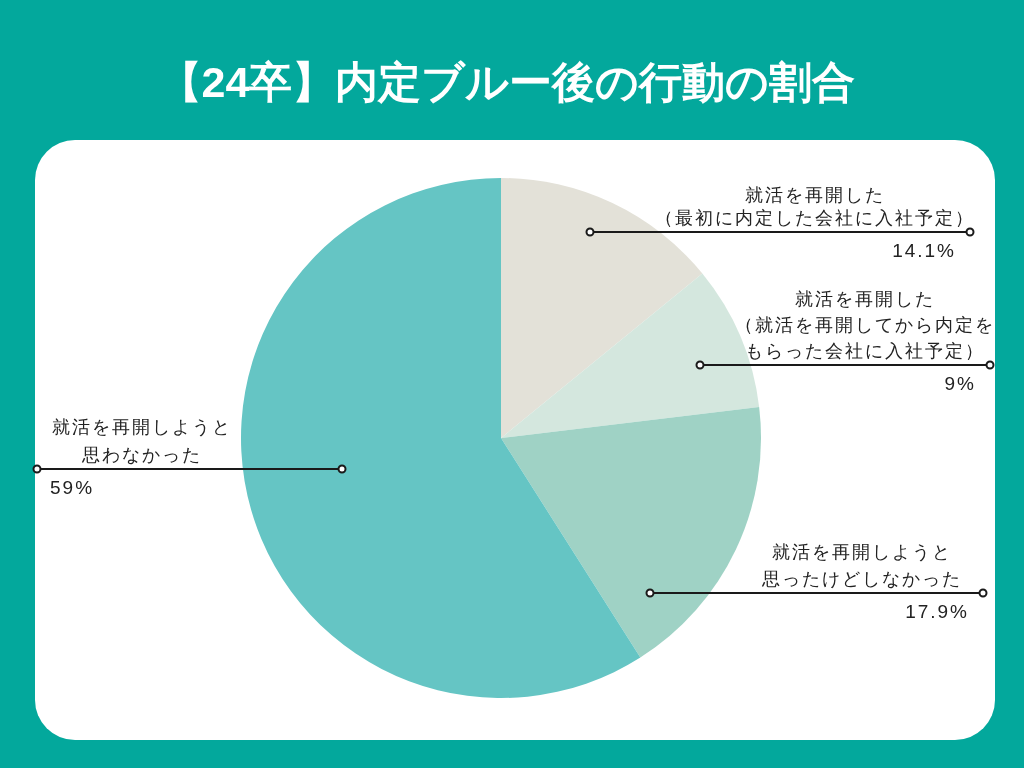 The height and width of the screenshot is (768, 1024). What do you see at coordinates (507, 82) in the screenshot?
I see `title: 【24卒】内定ブルー後の行動の割合` at bounding box center [507, 82].